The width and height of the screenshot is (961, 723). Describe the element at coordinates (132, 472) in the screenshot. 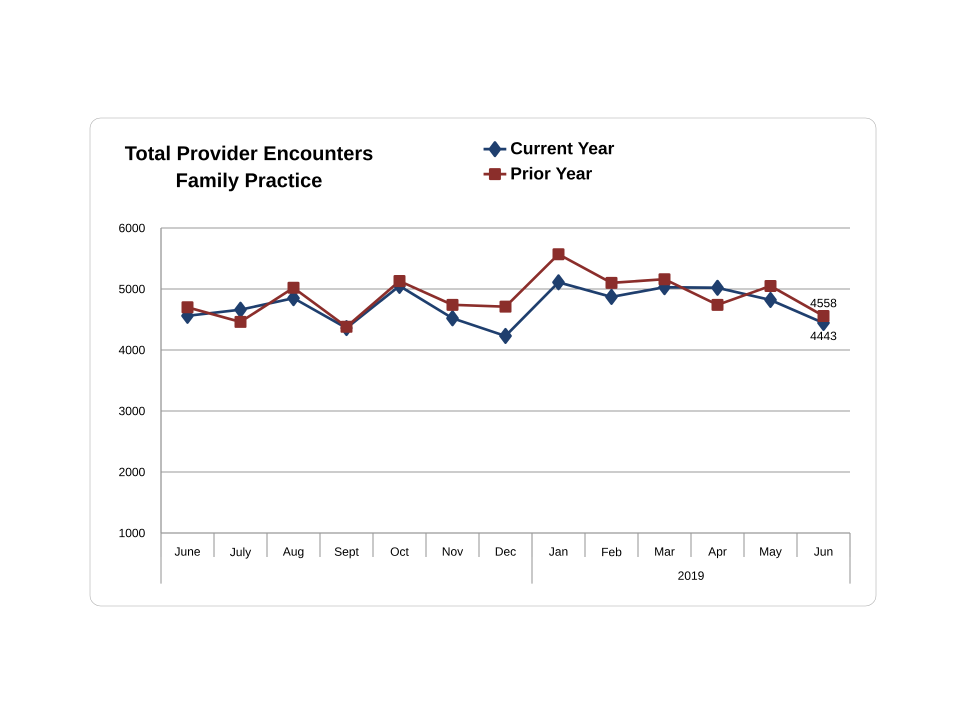

I see `y-tick-label: 2000` at that location.